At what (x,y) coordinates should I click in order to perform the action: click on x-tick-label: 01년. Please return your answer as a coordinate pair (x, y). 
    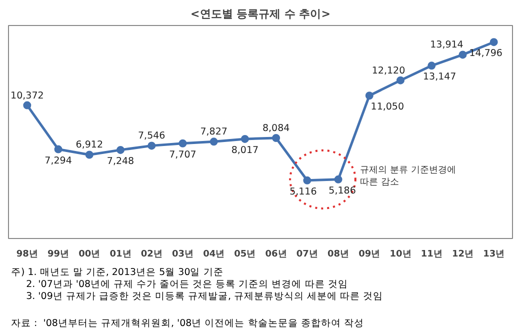
    Looking at the image, I should click on (121, 255).